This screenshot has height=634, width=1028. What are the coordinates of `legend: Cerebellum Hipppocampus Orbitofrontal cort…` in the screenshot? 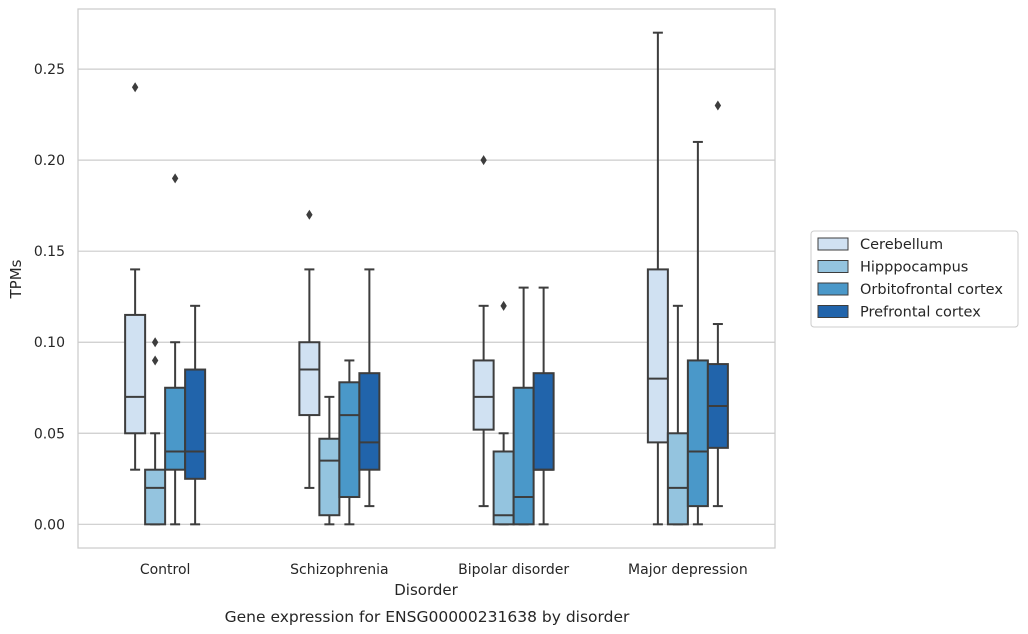 It's located at (914, 279).